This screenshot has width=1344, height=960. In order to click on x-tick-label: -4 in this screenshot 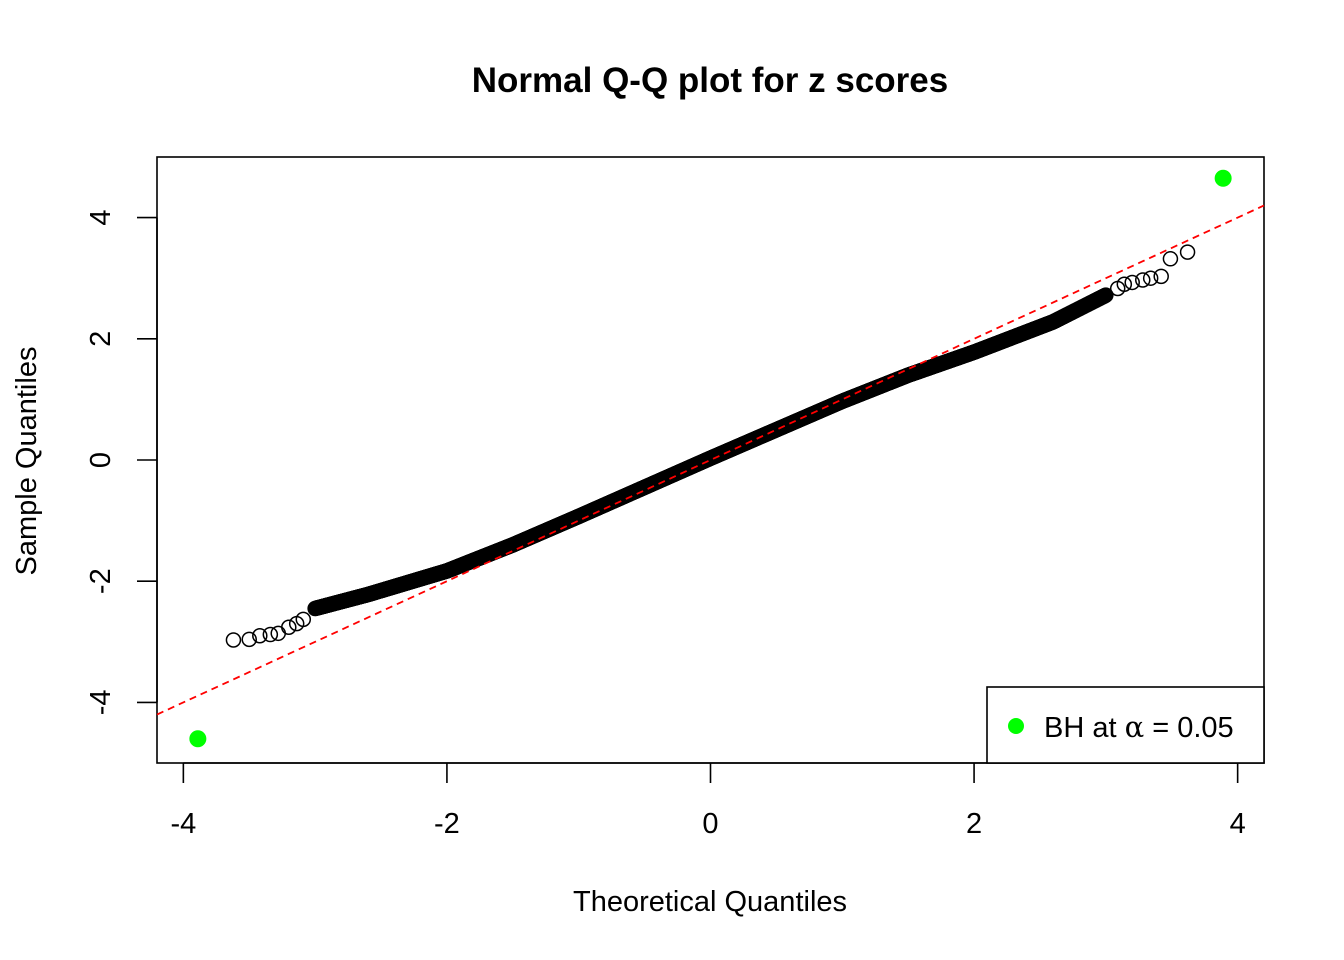, I will do `click(183, 824)`.